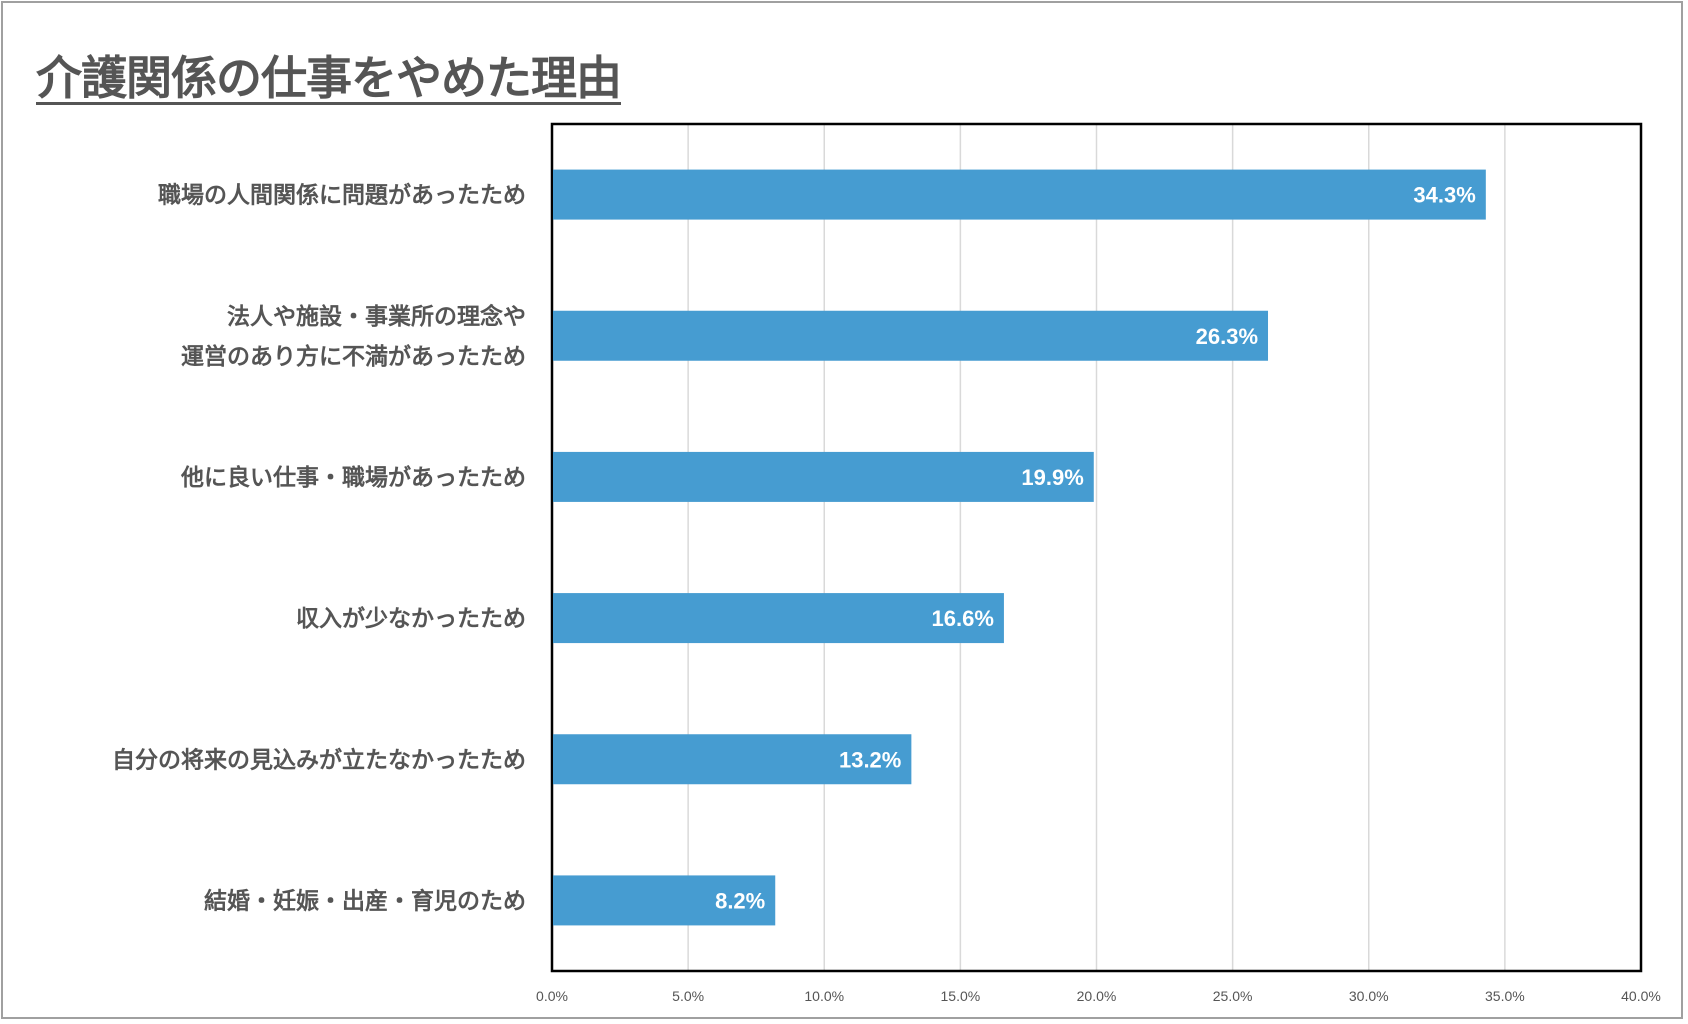  Describe the element at coordinates (552, 996) in the screenshot. I see `x-tick-label: 0.0%` at that location.